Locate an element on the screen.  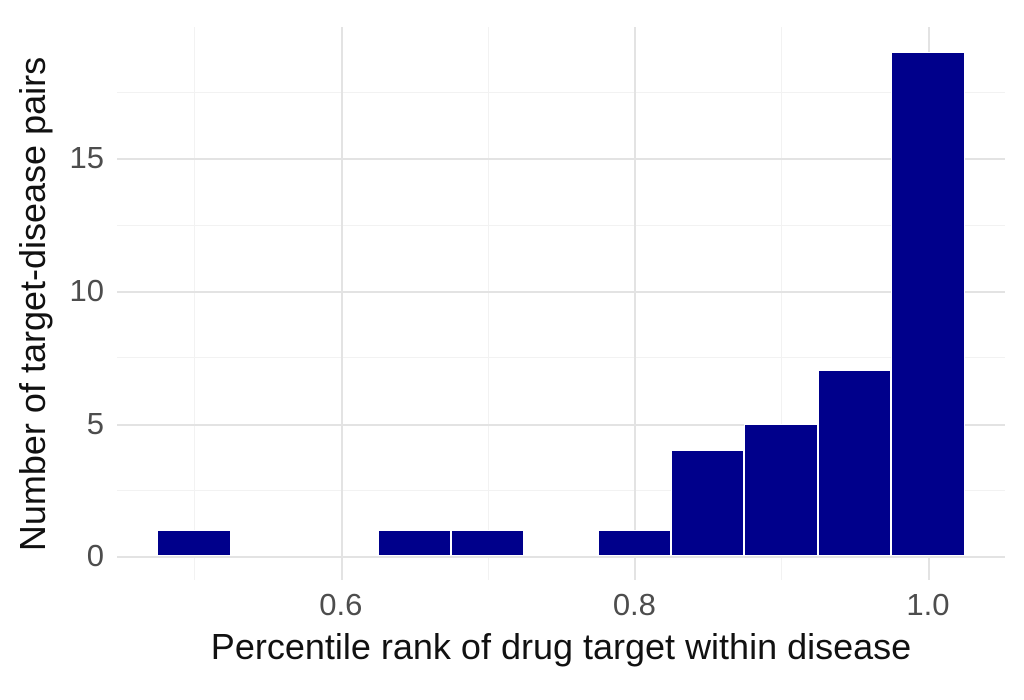
x-tick-label: 0.8 is located at coordinates (634, 604).